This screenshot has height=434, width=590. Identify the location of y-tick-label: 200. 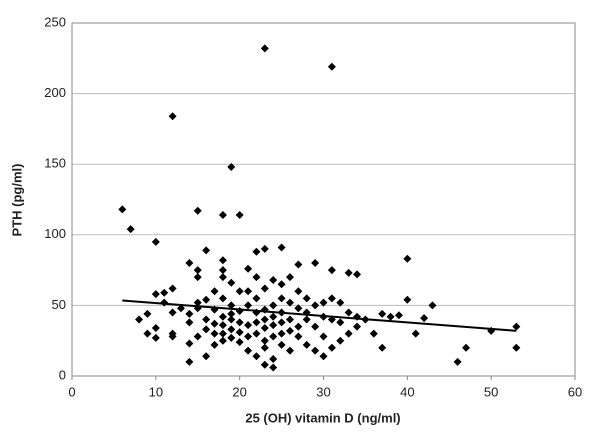
(55, 92).